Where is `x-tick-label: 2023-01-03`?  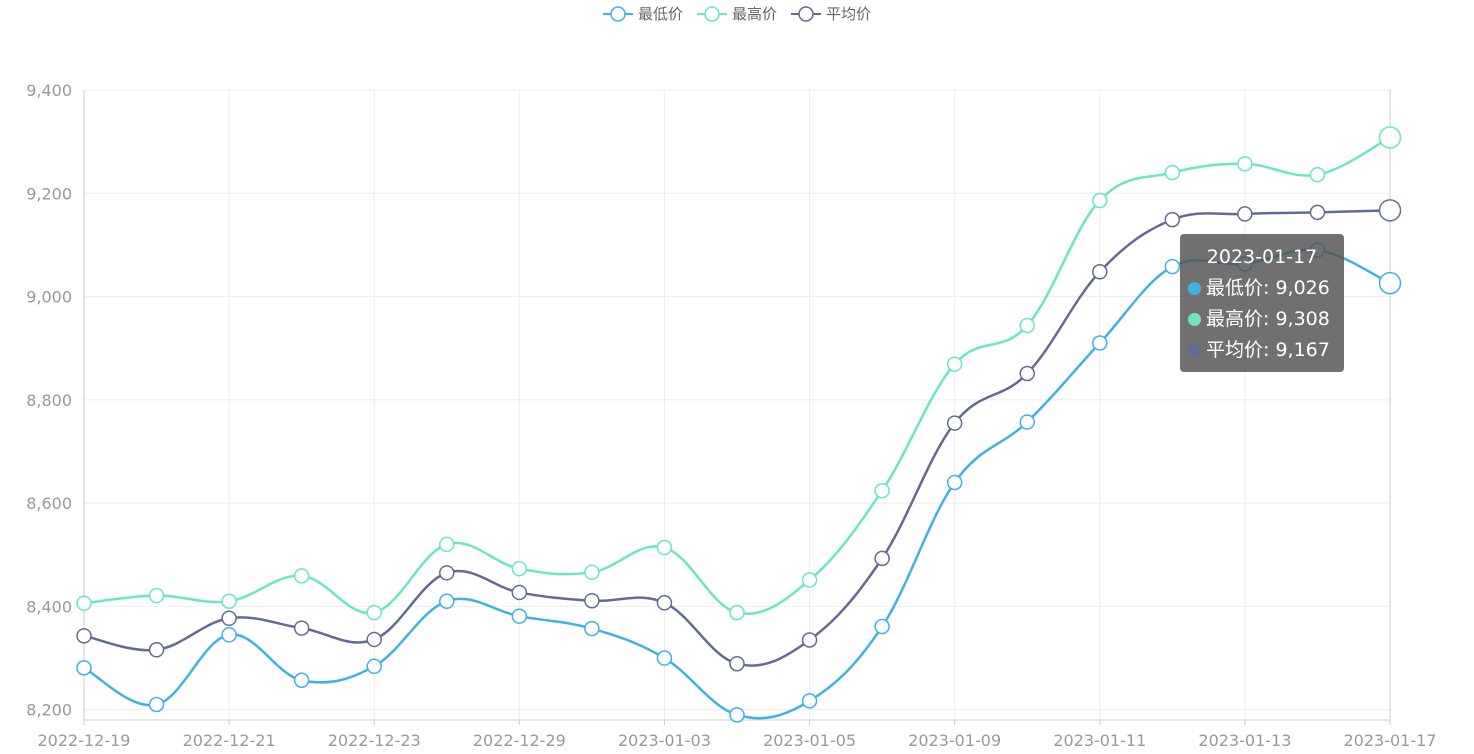
x-tick-label: 2023-01-03 is located at coordinates (664, 740).